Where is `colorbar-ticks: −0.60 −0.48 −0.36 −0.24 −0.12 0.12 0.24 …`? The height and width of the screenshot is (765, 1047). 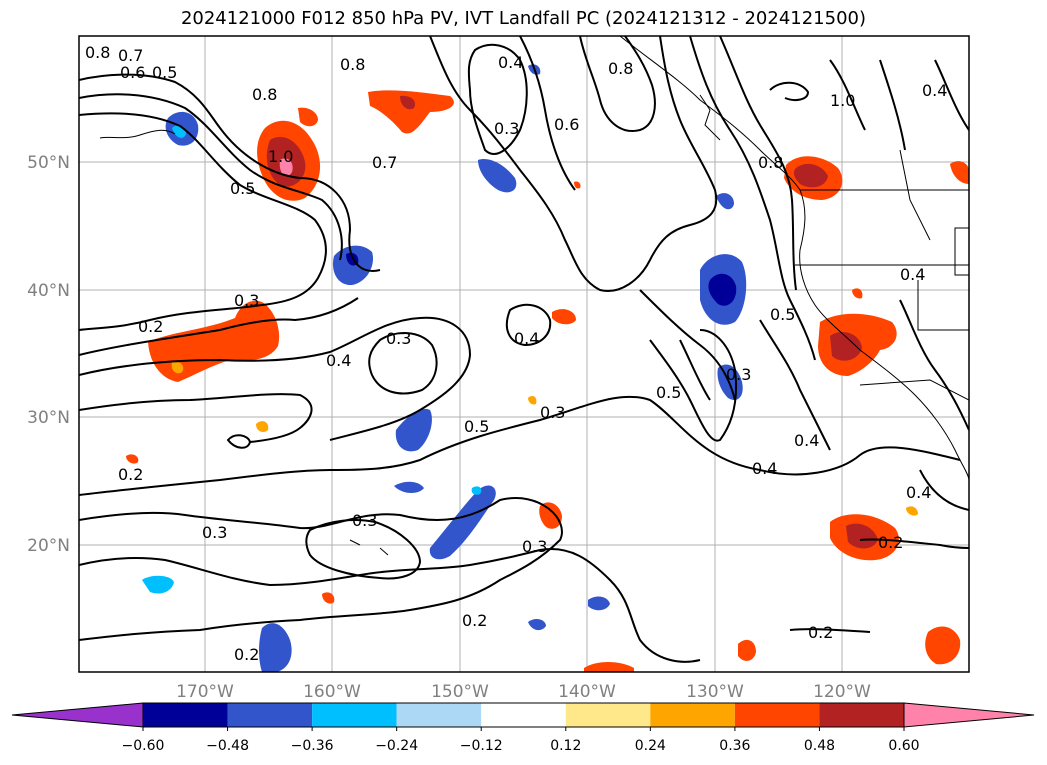 colorbar-ticks: −0.60 −0.48 −0.36 −0.24 −0.12 0.12 0.24 … is located at coordinates (521, 746).